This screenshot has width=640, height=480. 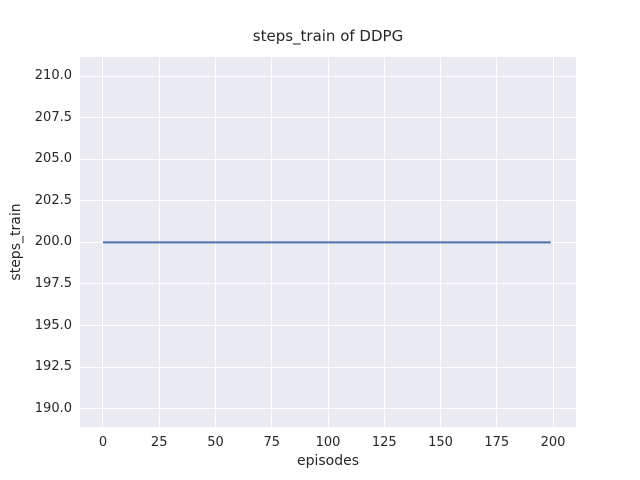 What do you see at coordinates (53, 325) in the screenshot?
I see `y-tick-label: 195.0` at bounding box center [53, 325].